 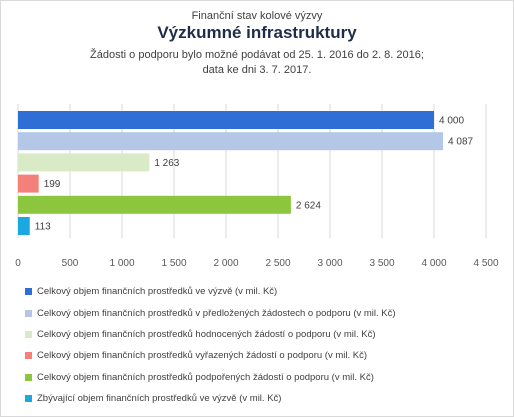 What do you see at coordinates (257, 32) in the screenshot?
I see `chart-title: Výzkumné infrastruktury` at bounding box center [257, 32].